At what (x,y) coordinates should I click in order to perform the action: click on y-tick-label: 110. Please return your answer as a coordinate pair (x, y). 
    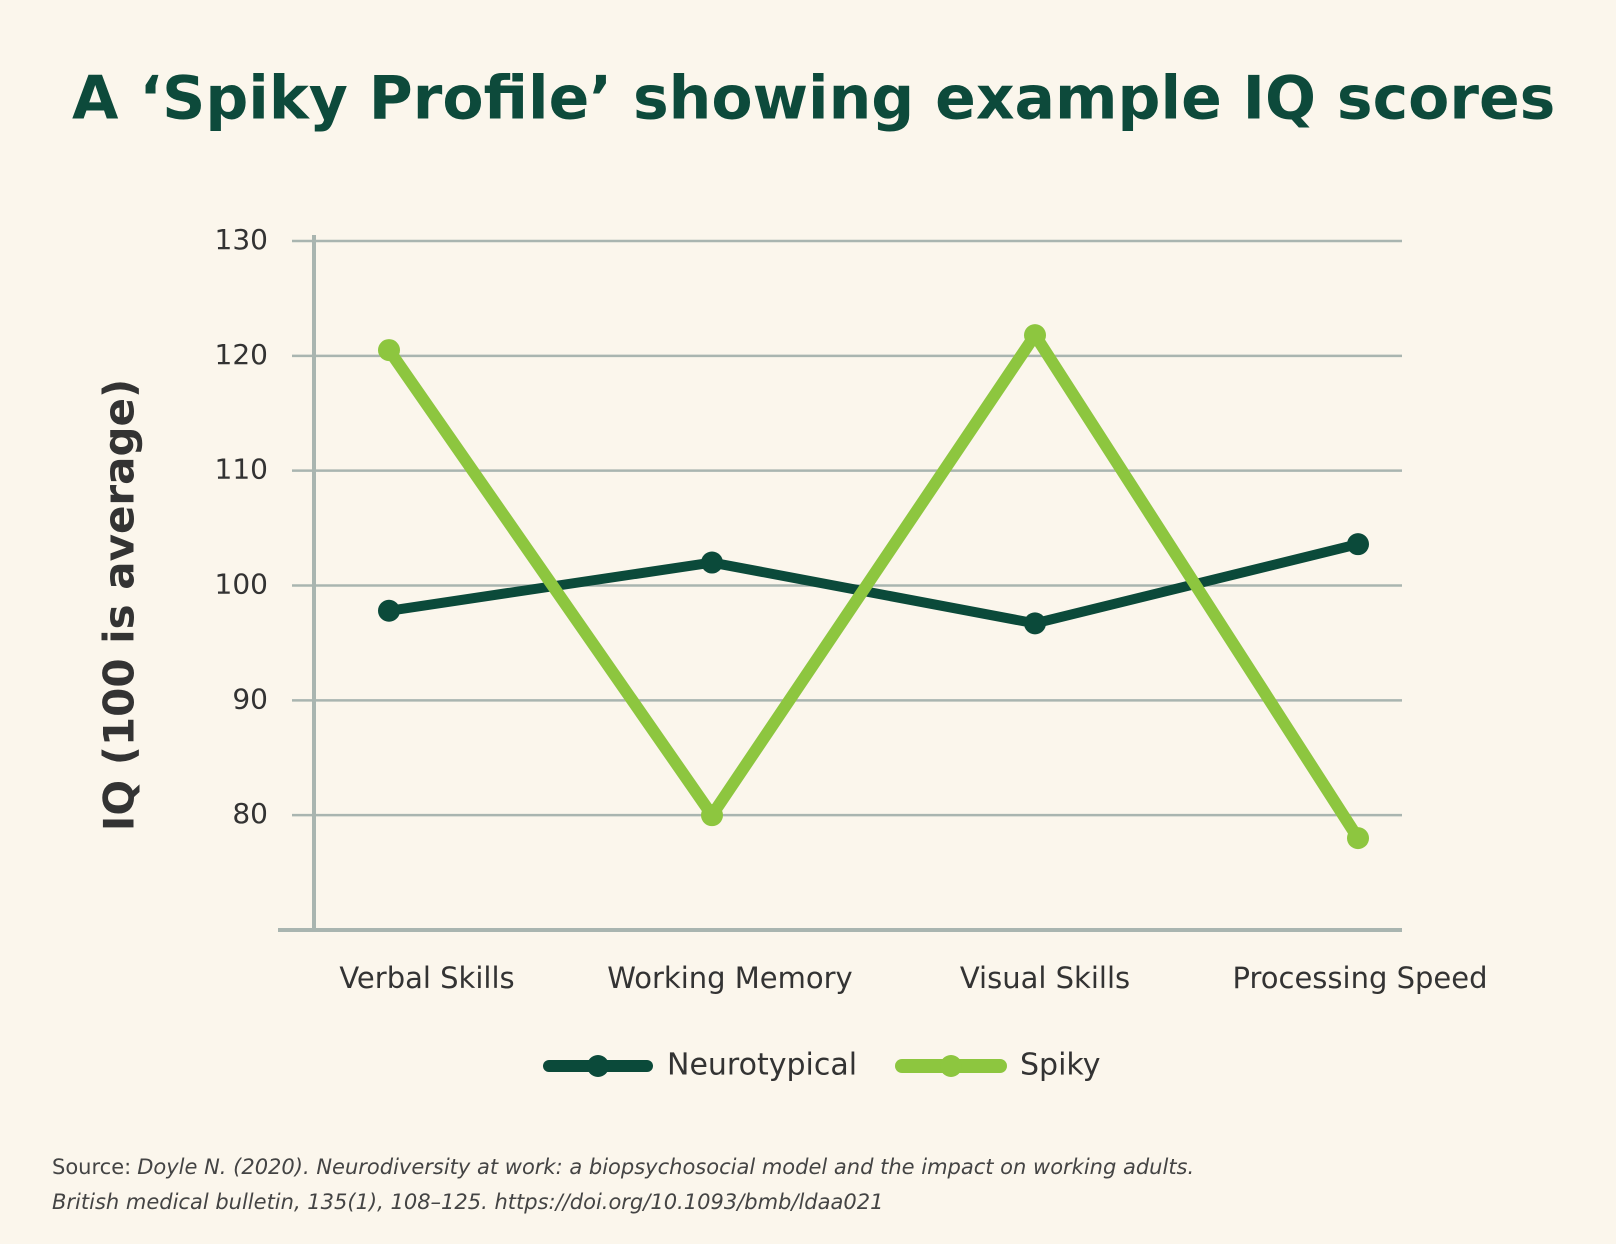
    Looking at the image, I should click on (241, 469).